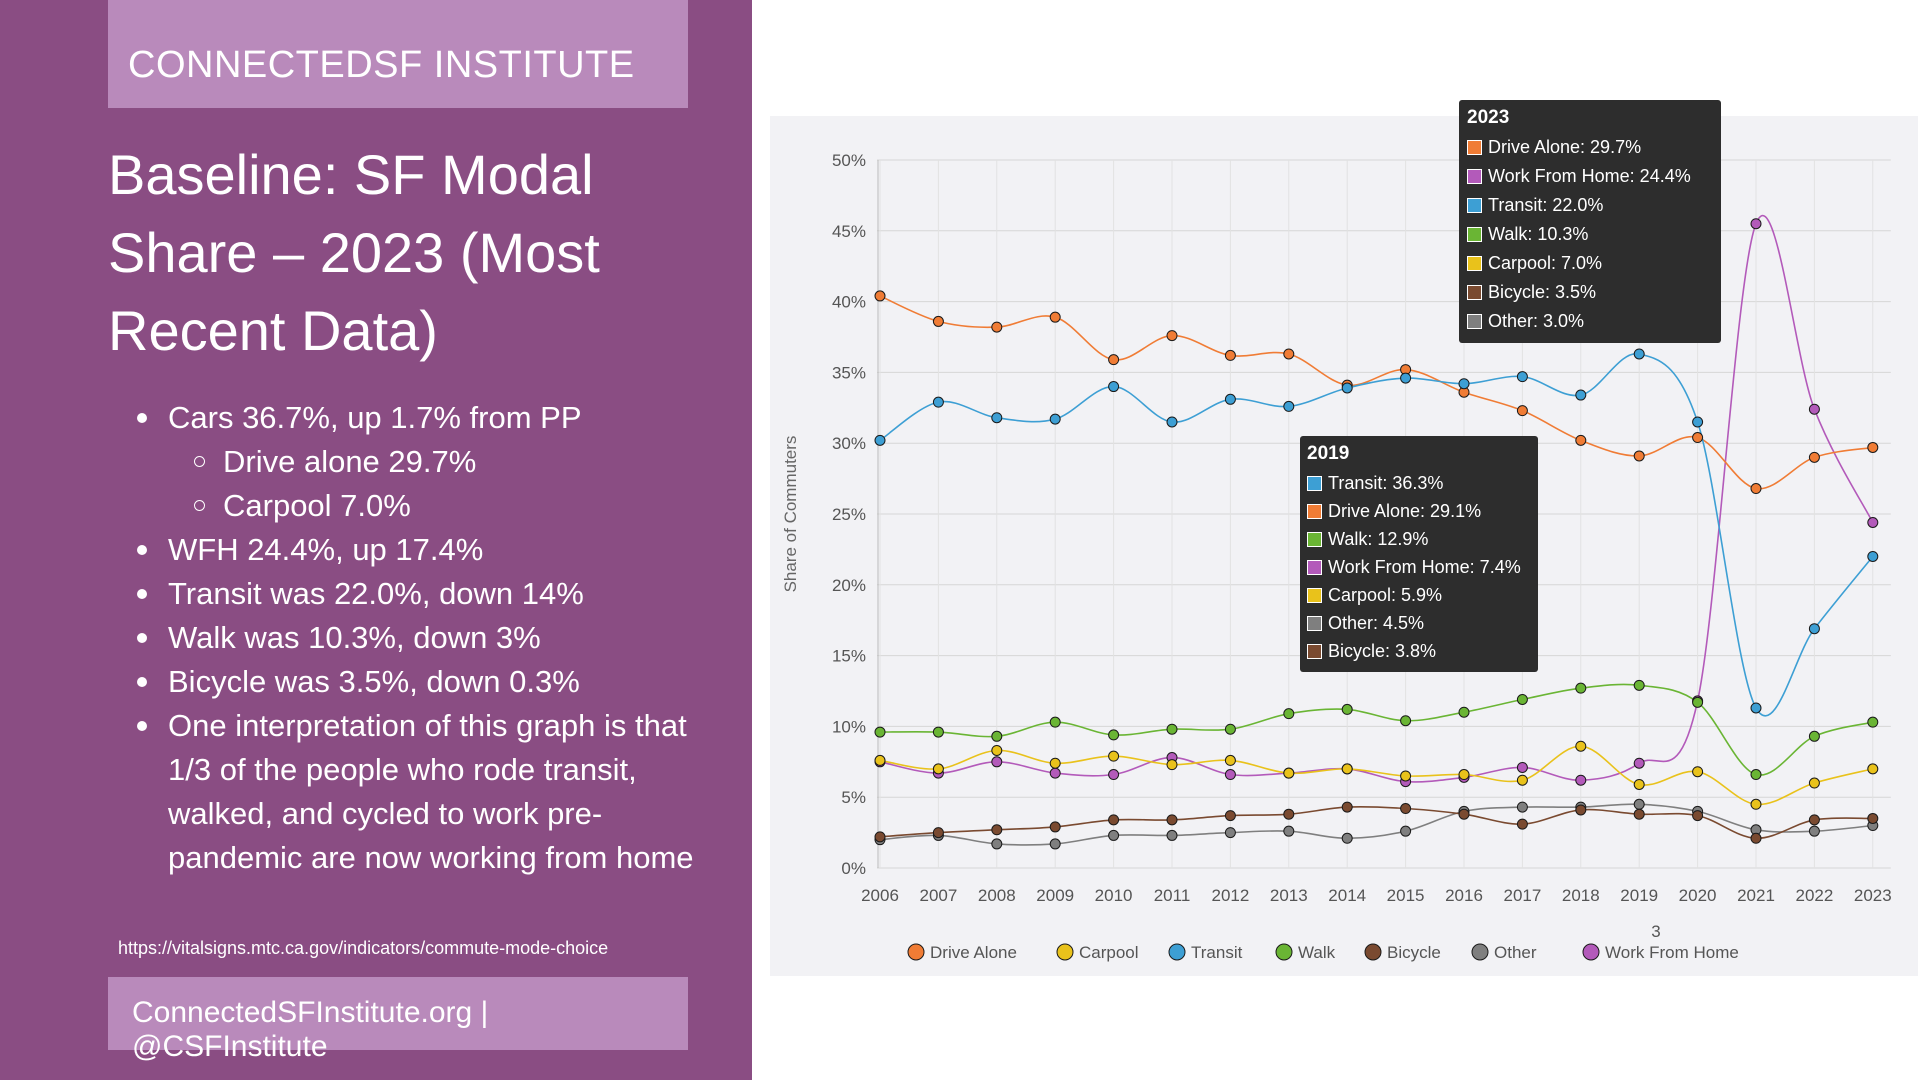  Describe the element at coordinates (1205, 952) in the screenshot. I see `legend-item-transit: Transit` at that location.